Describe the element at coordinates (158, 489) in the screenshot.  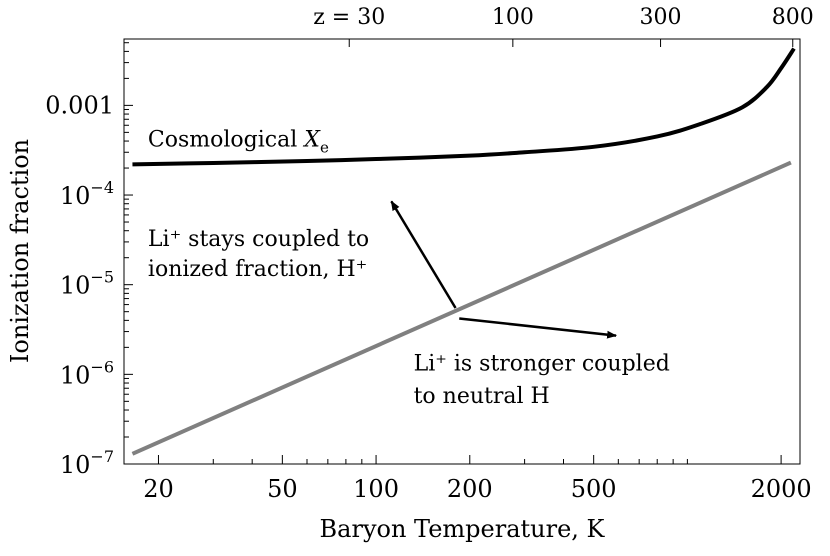
I see `x-tick-label: 20` at that location.